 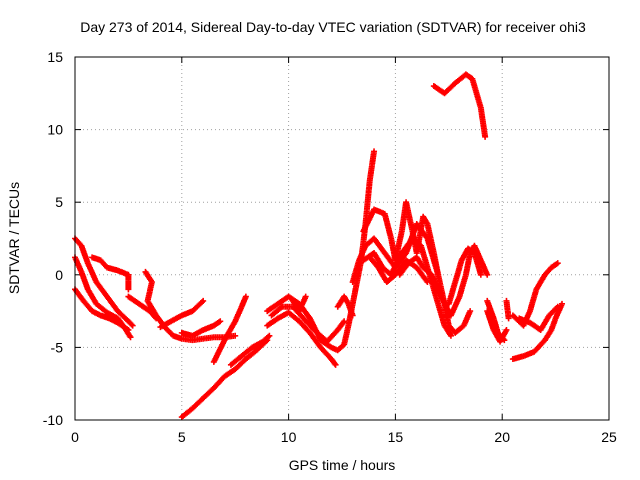 What do you see at coordinates (57, 347) in the screenshot?
I see `y-tick-label: -5` at bounding box center [57, 347].